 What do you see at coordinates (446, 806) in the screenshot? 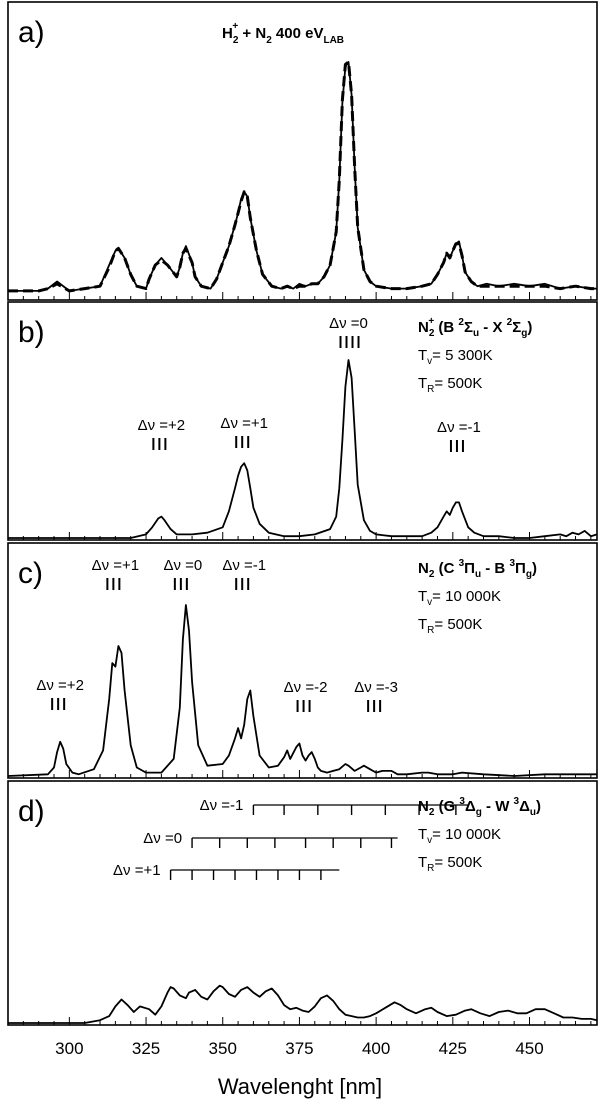
I see `header-text: (G` at bounding box center [446, 806].